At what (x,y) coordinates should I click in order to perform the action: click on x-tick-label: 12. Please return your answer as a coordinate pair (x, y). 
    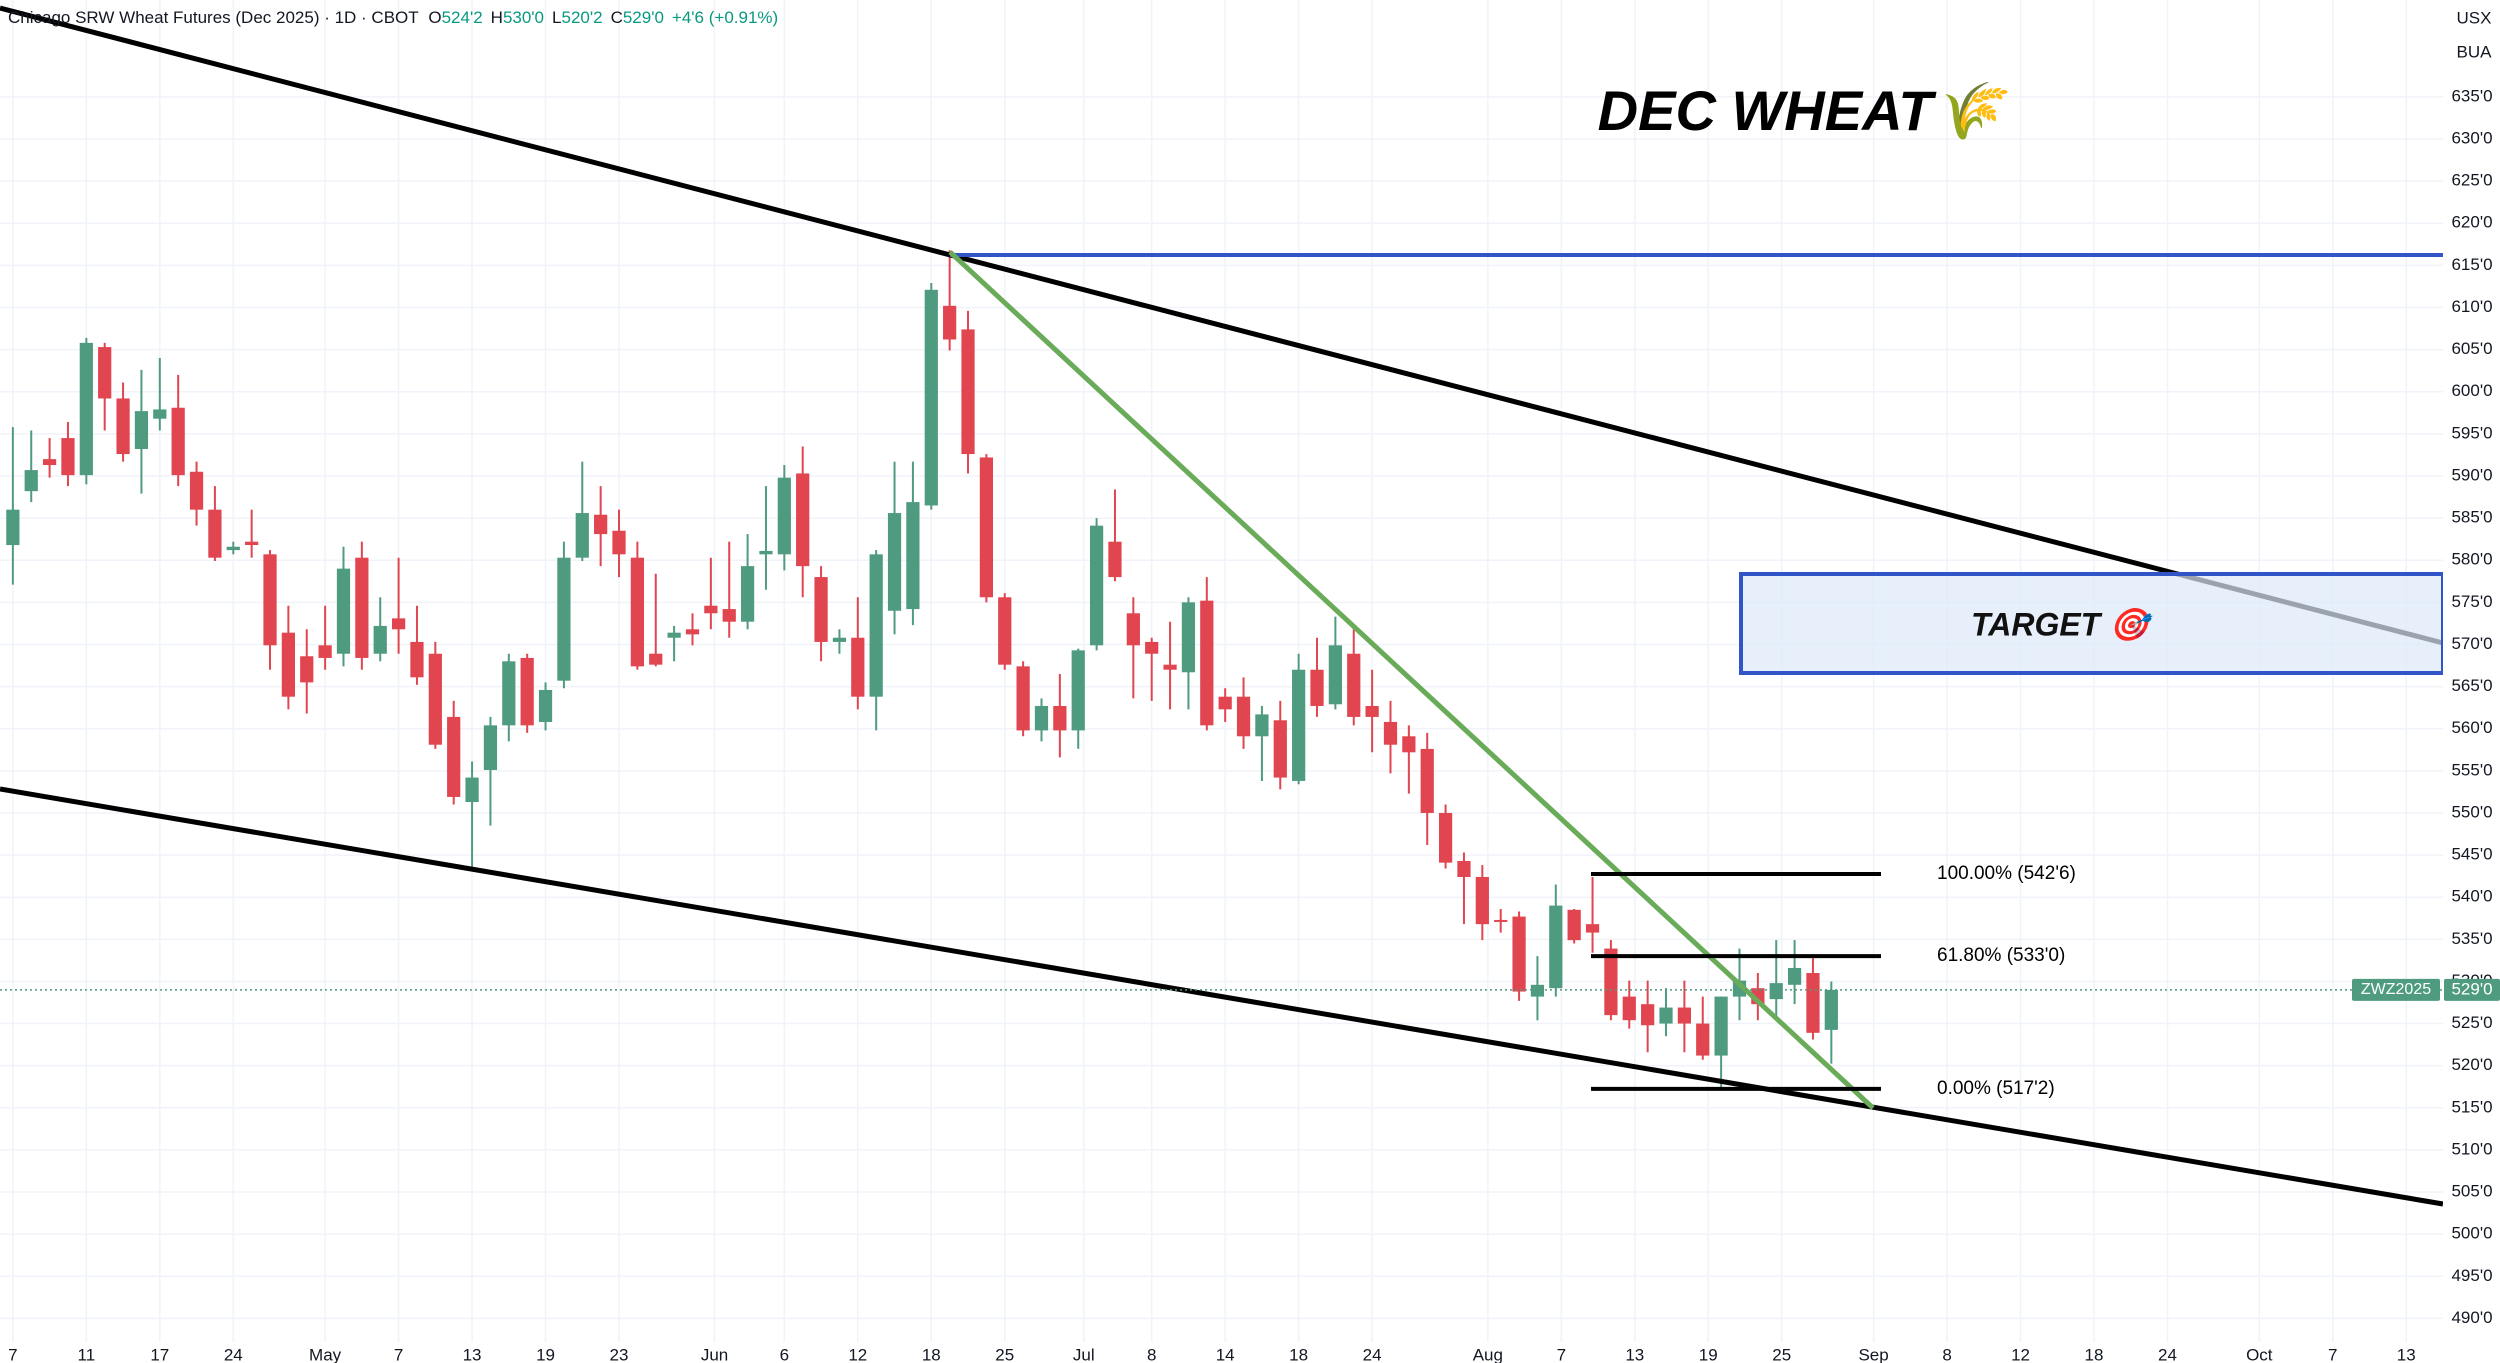
    Looking at the image, I should click on (857, 1354).